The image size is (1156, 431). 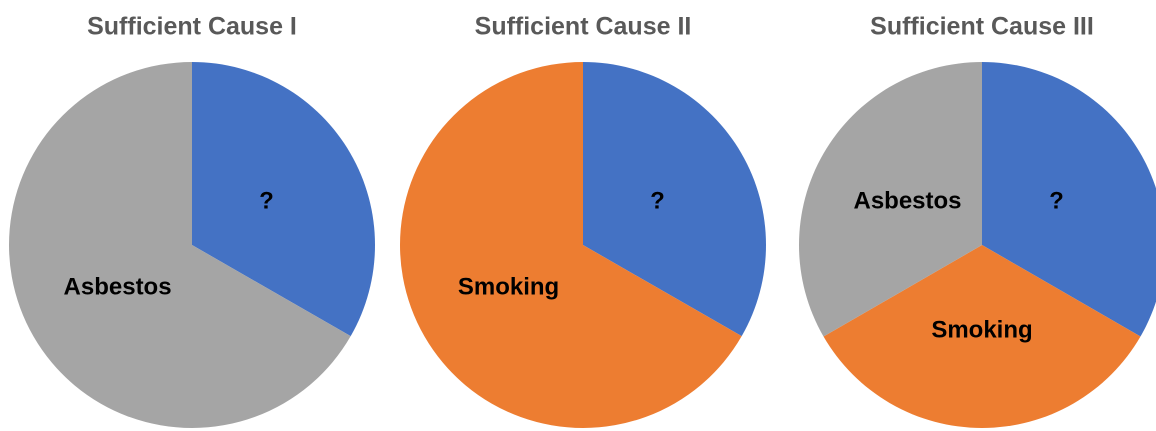 What do you see at coordinates (192, 27) in the screenshot?
I see `chart-title: Sufficient Cause I` at bounding box center [192, 27].